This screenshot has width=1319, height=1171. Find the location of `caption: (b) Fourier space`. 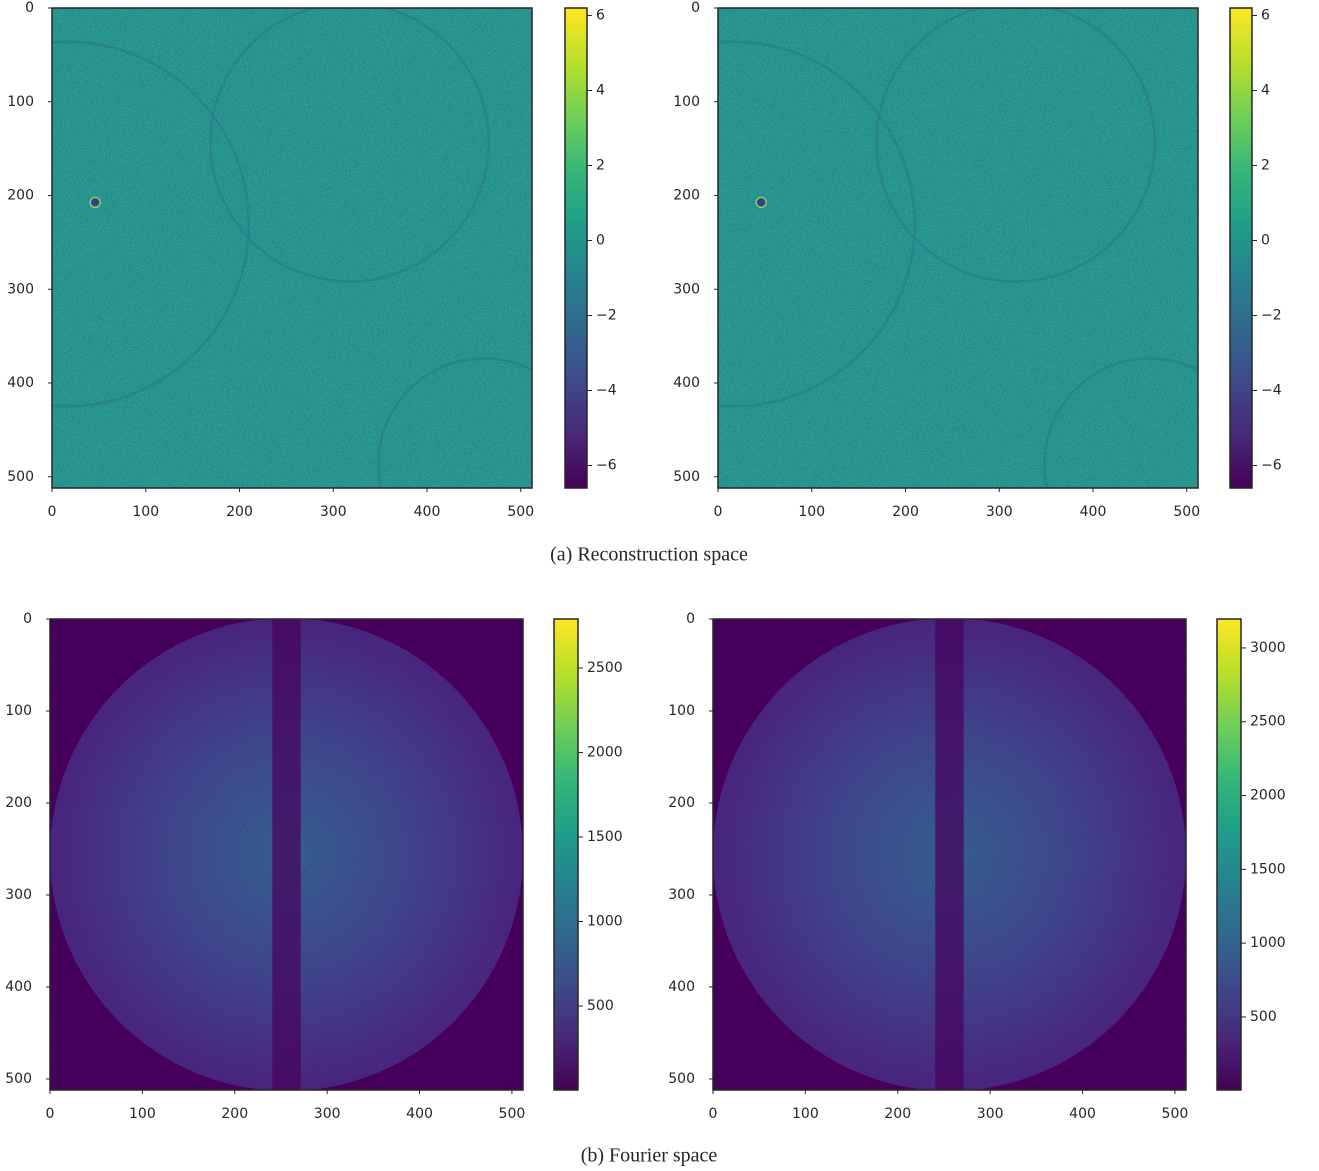

caption: (b) Fourier space is located at coordinates (649, 1156).